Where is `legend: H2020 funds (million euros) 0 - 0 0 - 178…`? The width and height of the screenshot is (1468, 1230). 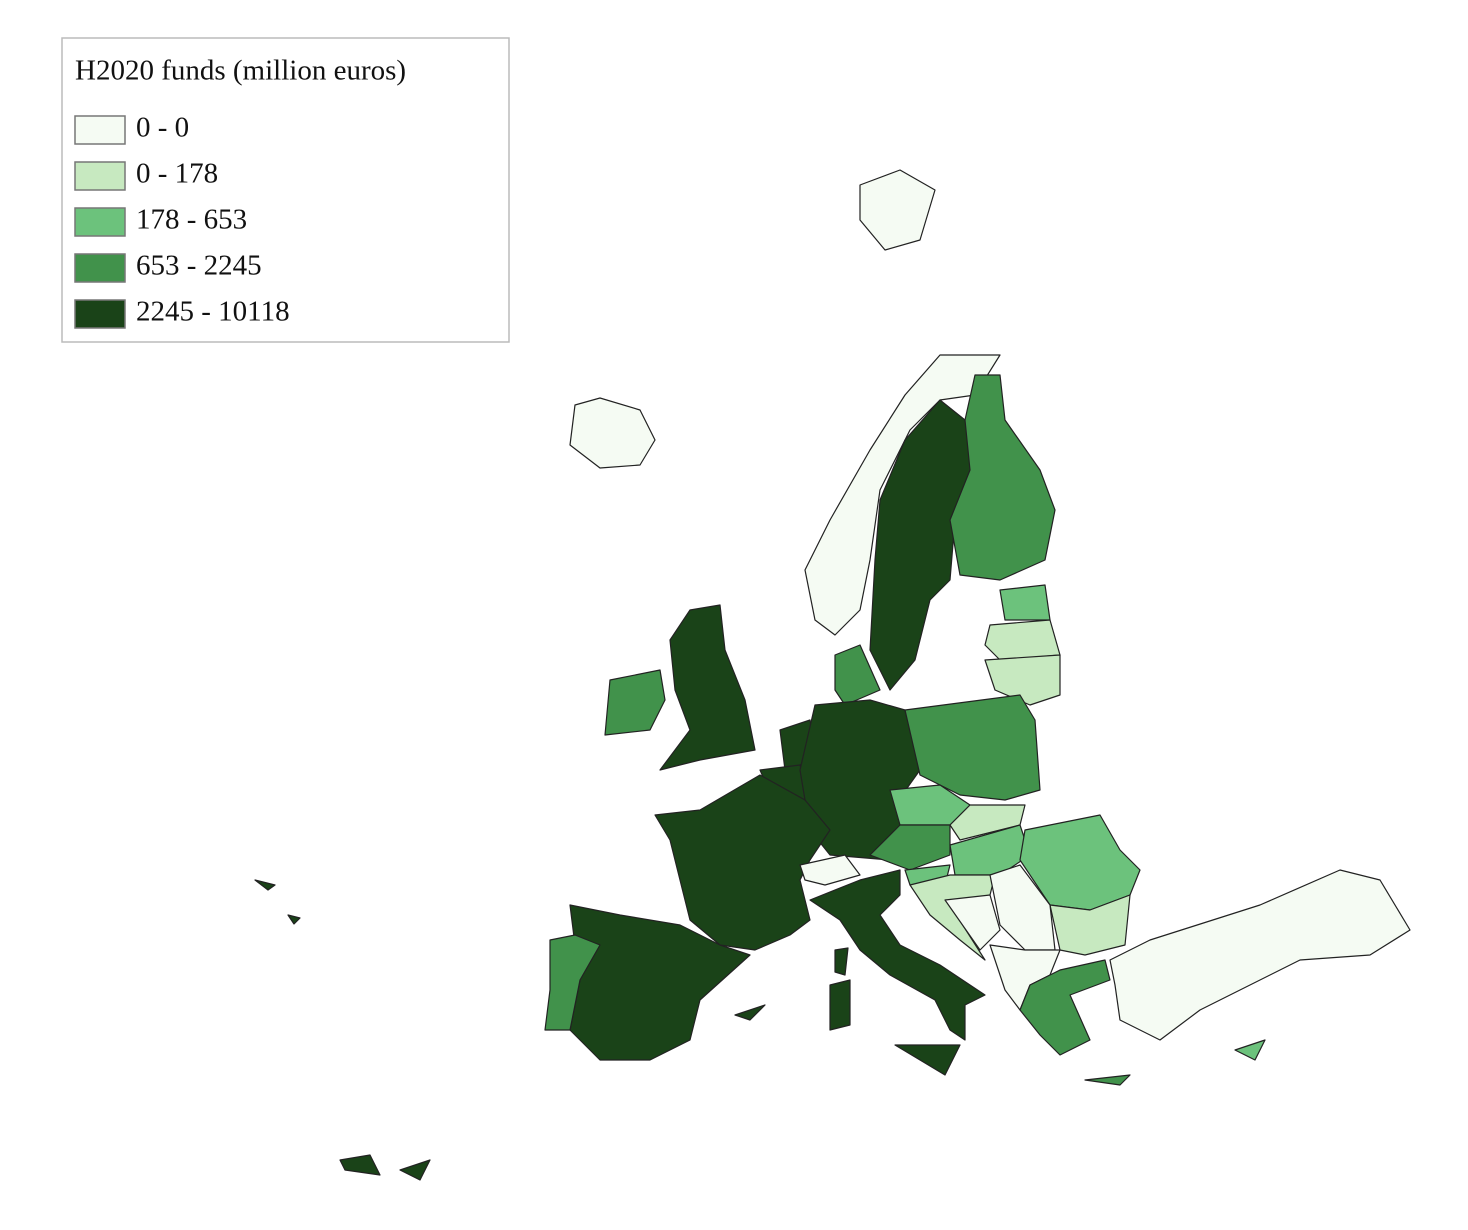
legend: H2020 funds (million euros) 0 - 0 0 - 178… is located at coordinates (285, 190).